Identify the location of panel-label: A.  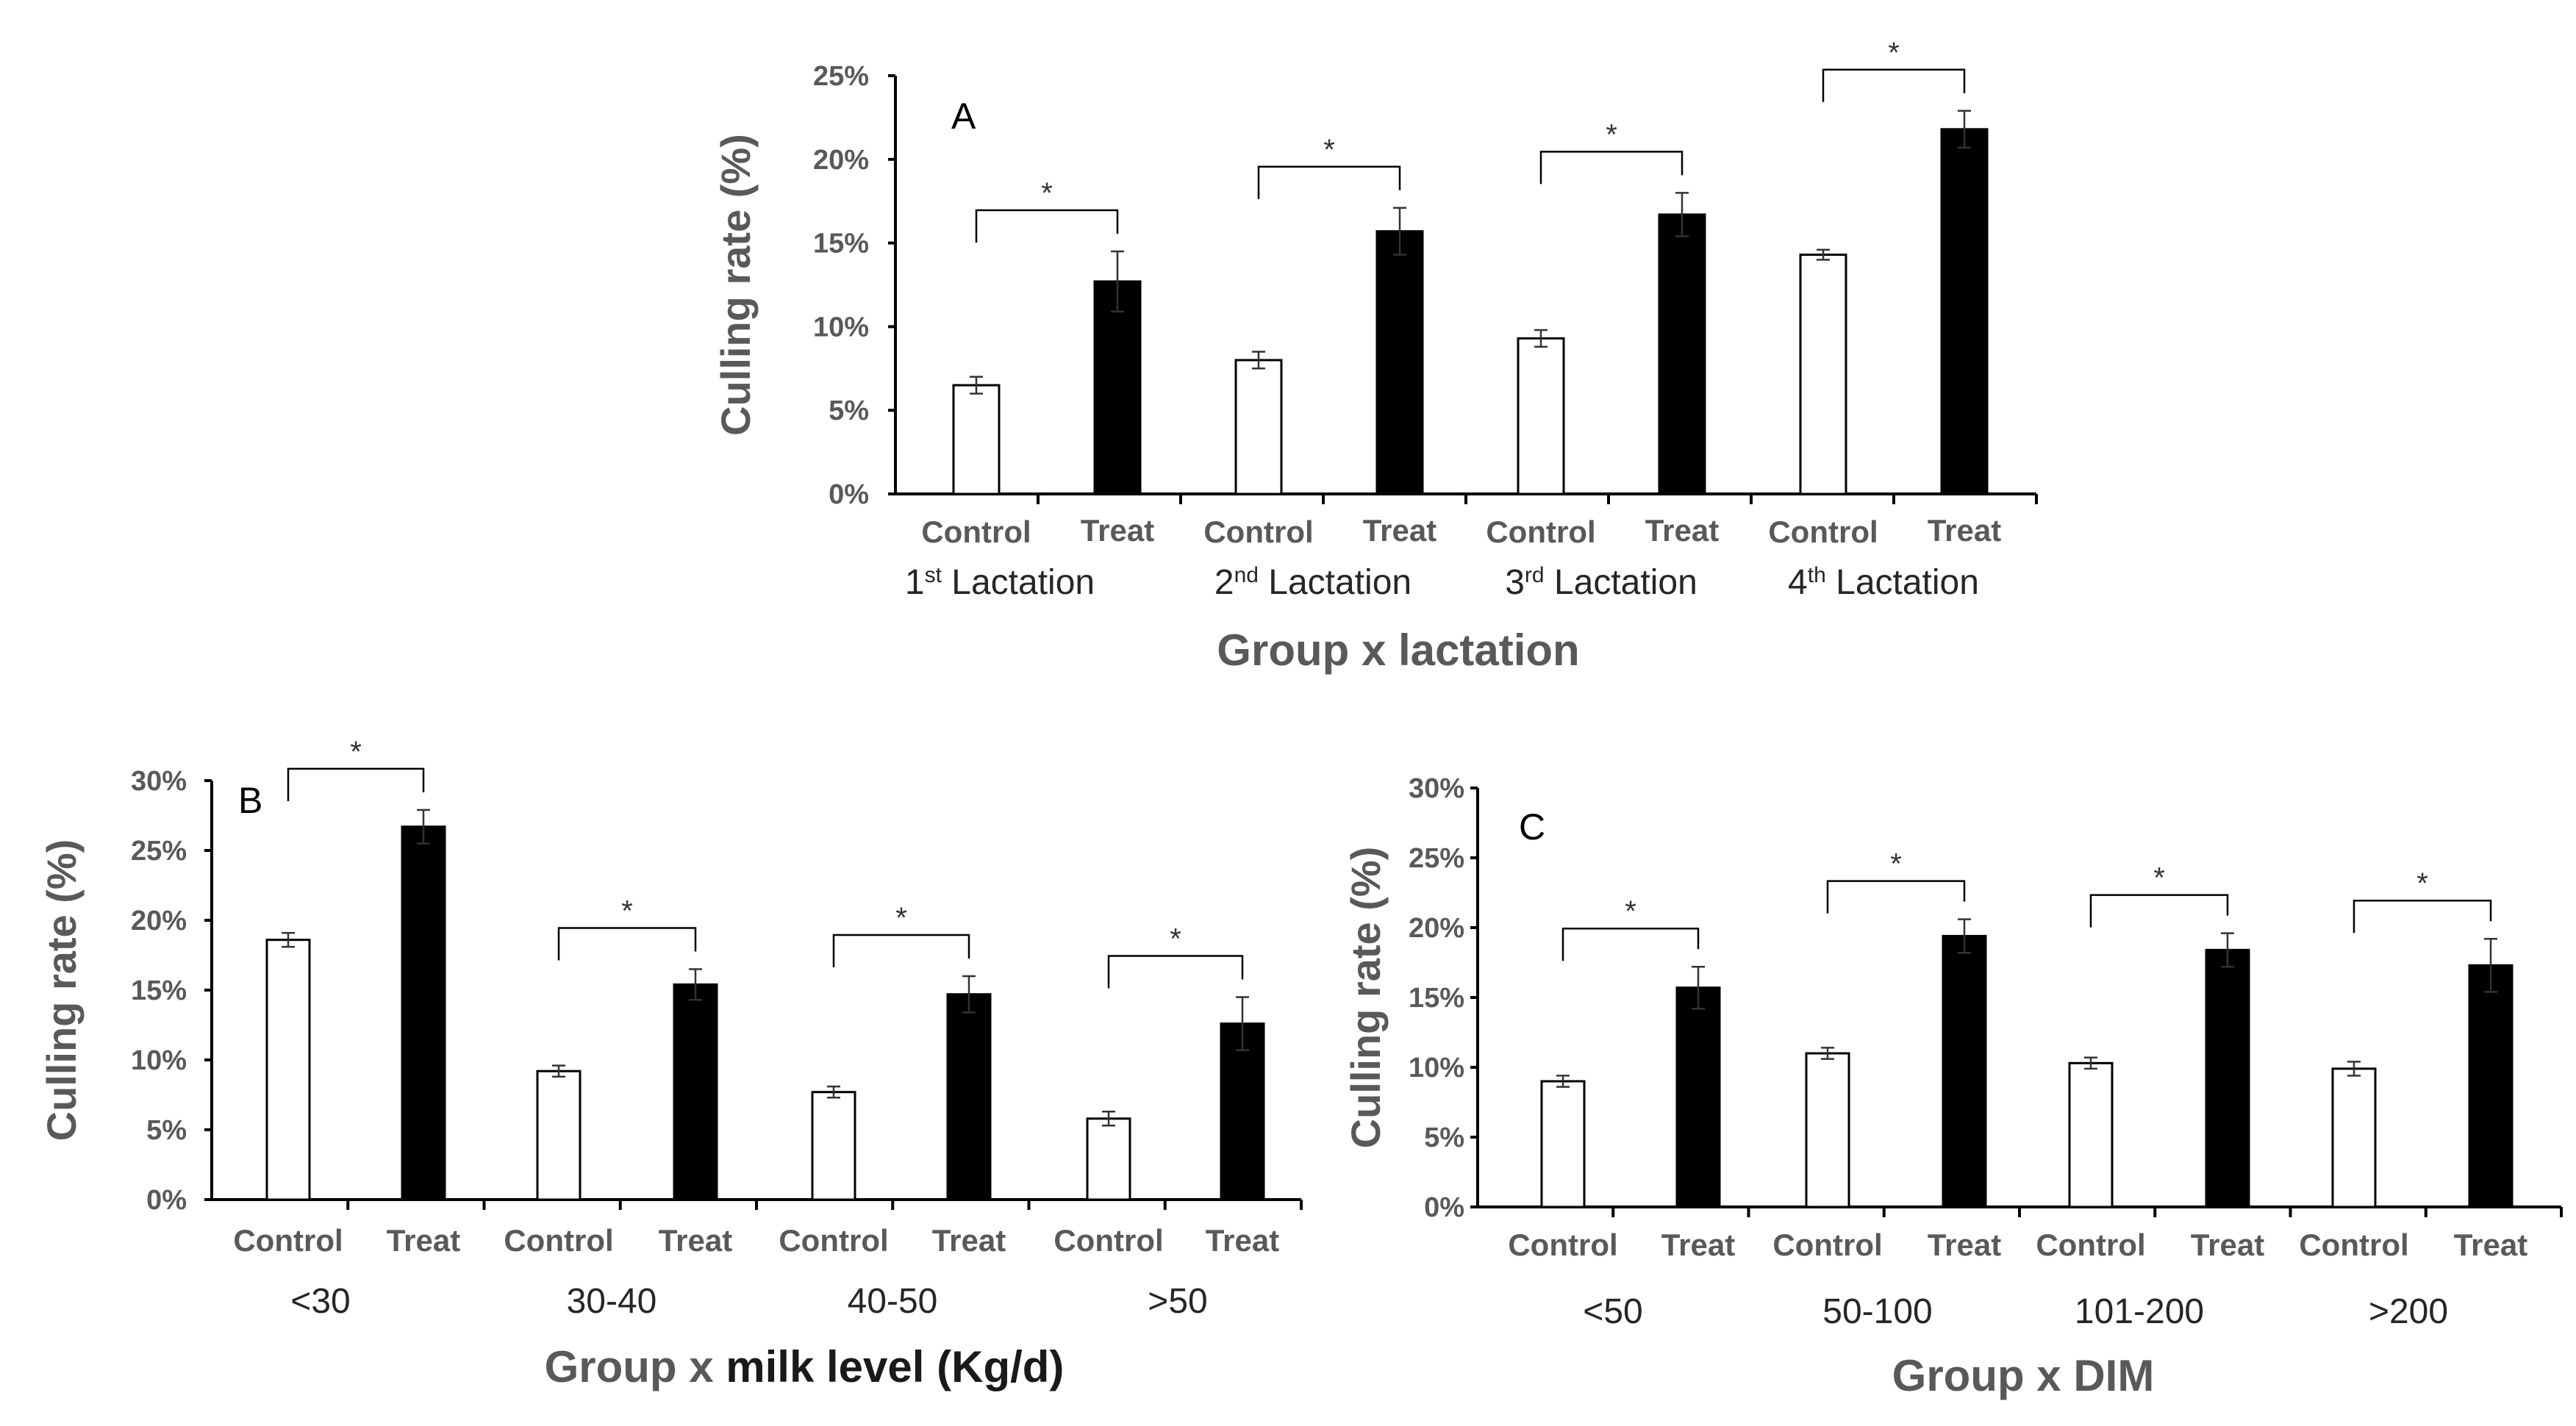
(963, 116).